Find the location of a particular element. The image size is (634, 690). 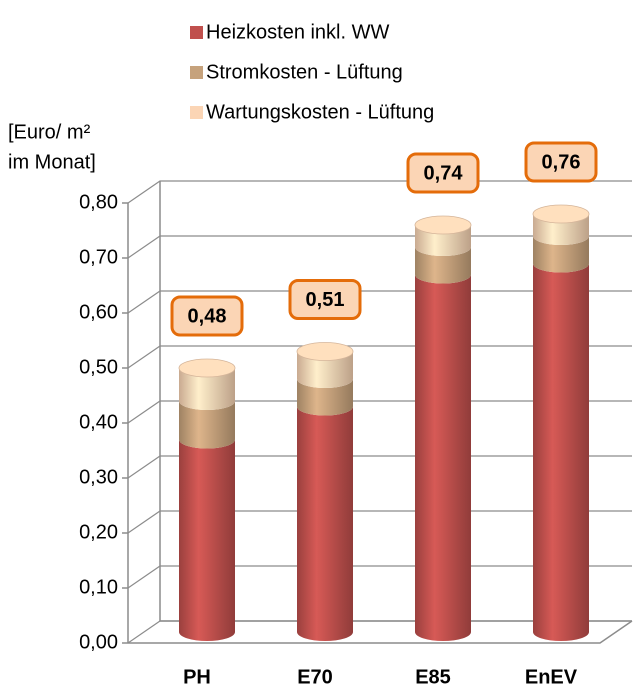

y-axis-label: [Euro/ m² is located at coordinates (49, 132).